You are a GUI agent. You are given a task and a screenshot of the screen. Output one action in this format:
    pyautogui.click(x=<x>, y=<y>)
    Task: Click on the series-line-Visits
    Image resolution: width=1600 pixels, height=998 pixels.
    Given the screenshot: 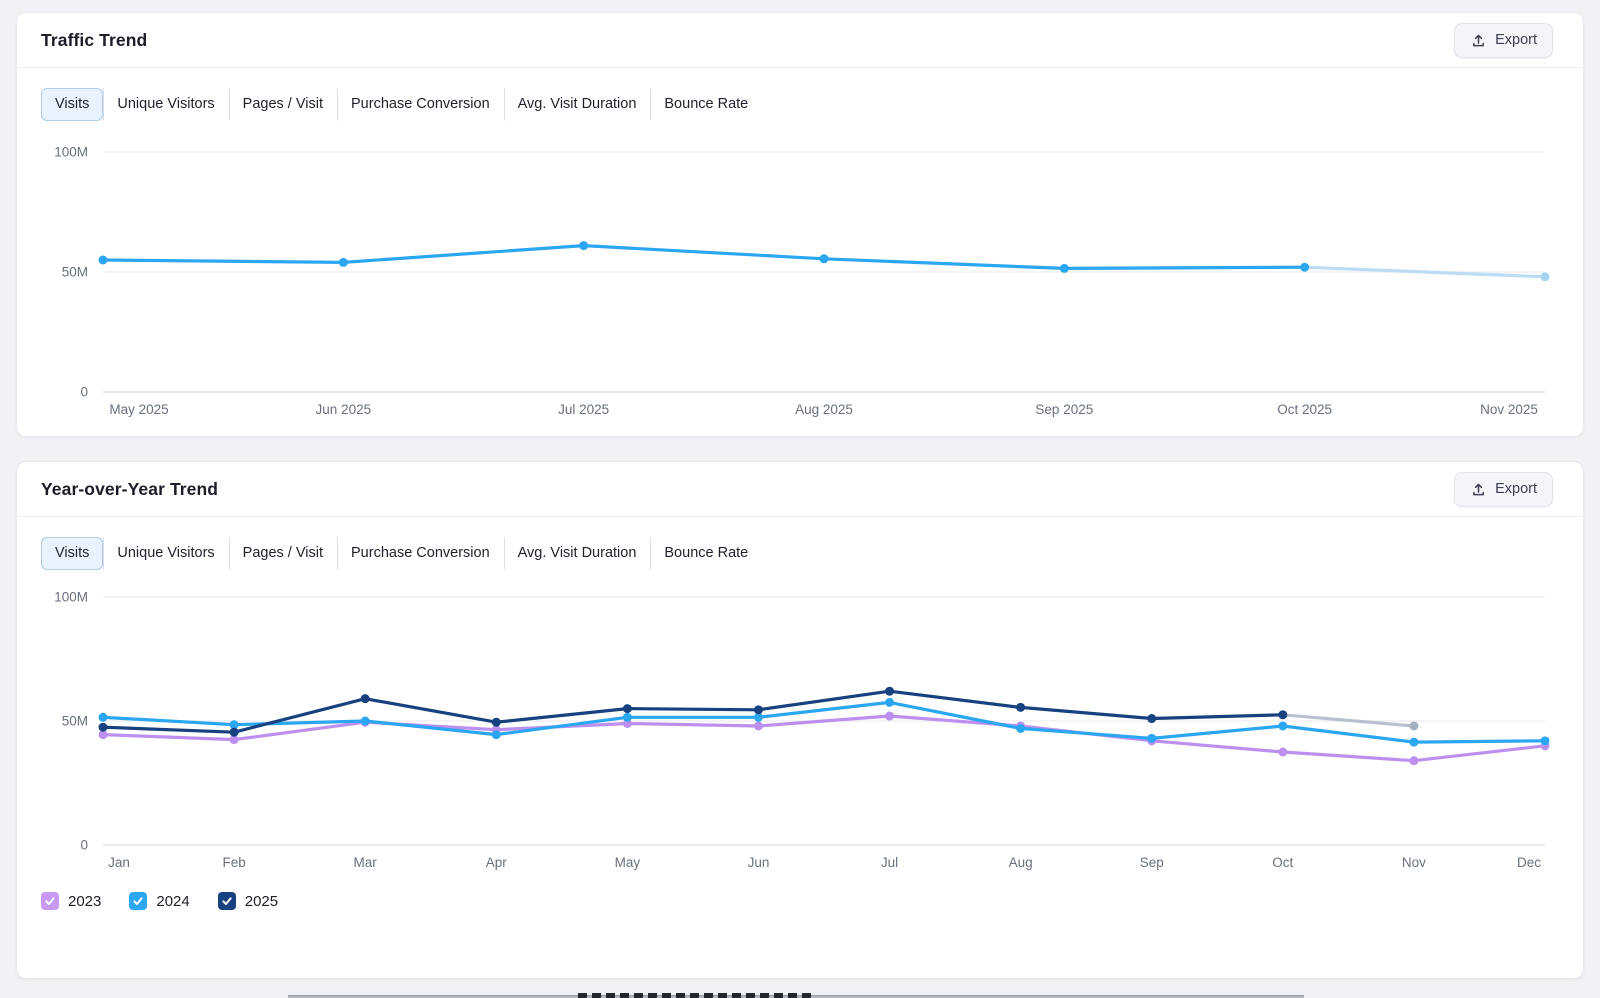 What is the action you would take?
    pyautogui.click(x=704, y=256)
    